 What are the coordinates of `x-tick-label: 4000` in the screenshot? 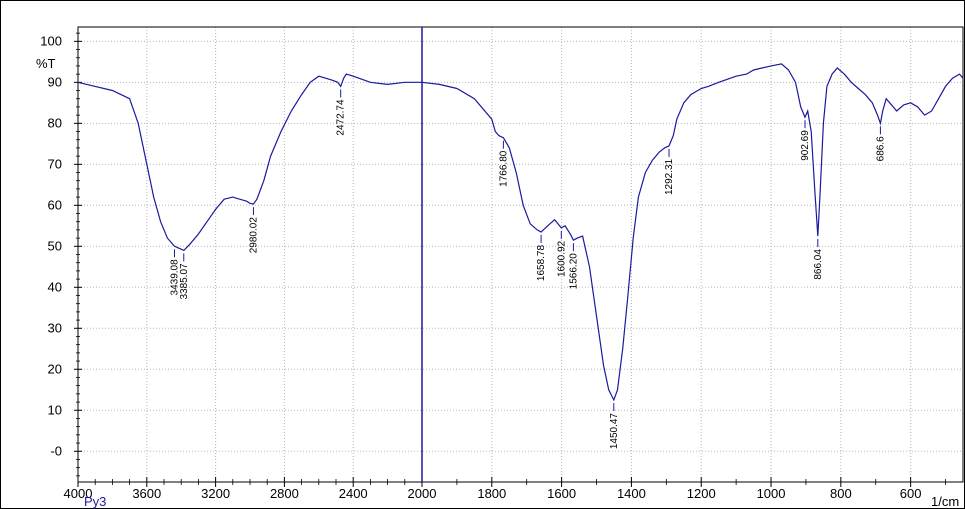 It's located at (78, 493).